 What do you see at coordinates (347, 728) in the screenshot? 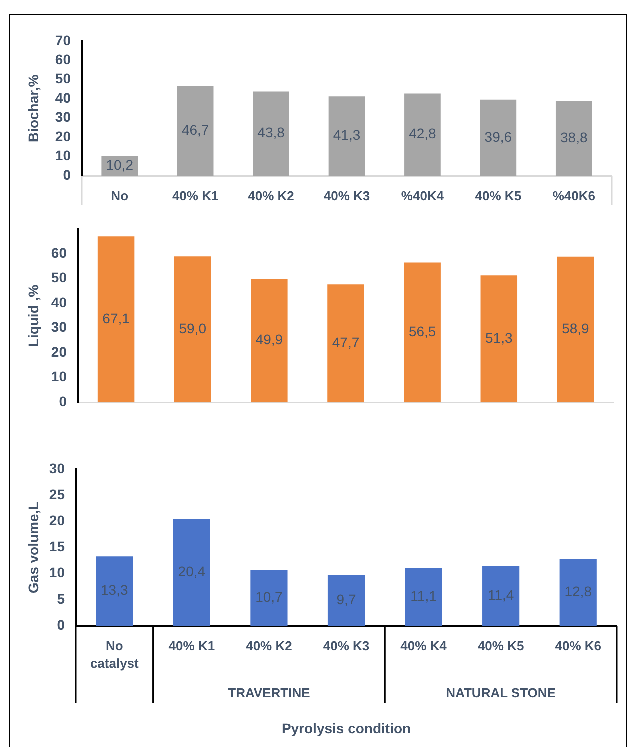
I see `x-axis-title: Pyrolysis condition` at bounding box center [347, 728].